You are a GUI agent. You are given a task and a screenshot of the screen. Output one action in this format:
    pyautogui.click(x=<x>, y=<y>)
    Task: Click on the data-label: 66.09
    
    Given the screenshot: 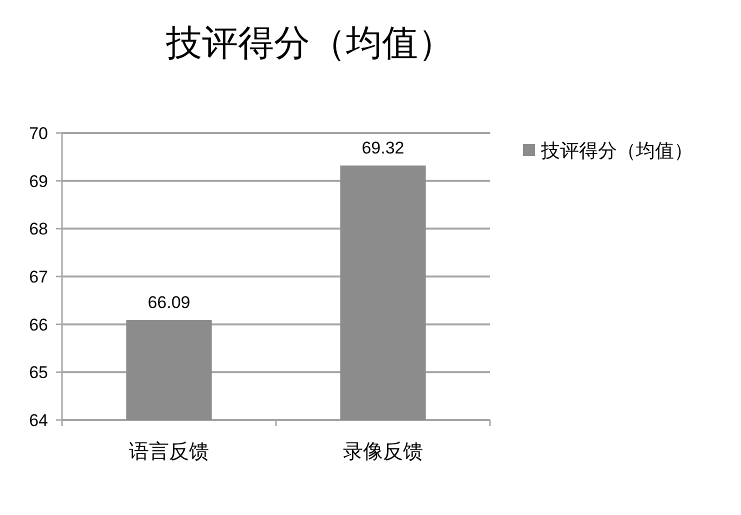 What is the action you would take?
    pyautogui.click(x=169, y=302)
    